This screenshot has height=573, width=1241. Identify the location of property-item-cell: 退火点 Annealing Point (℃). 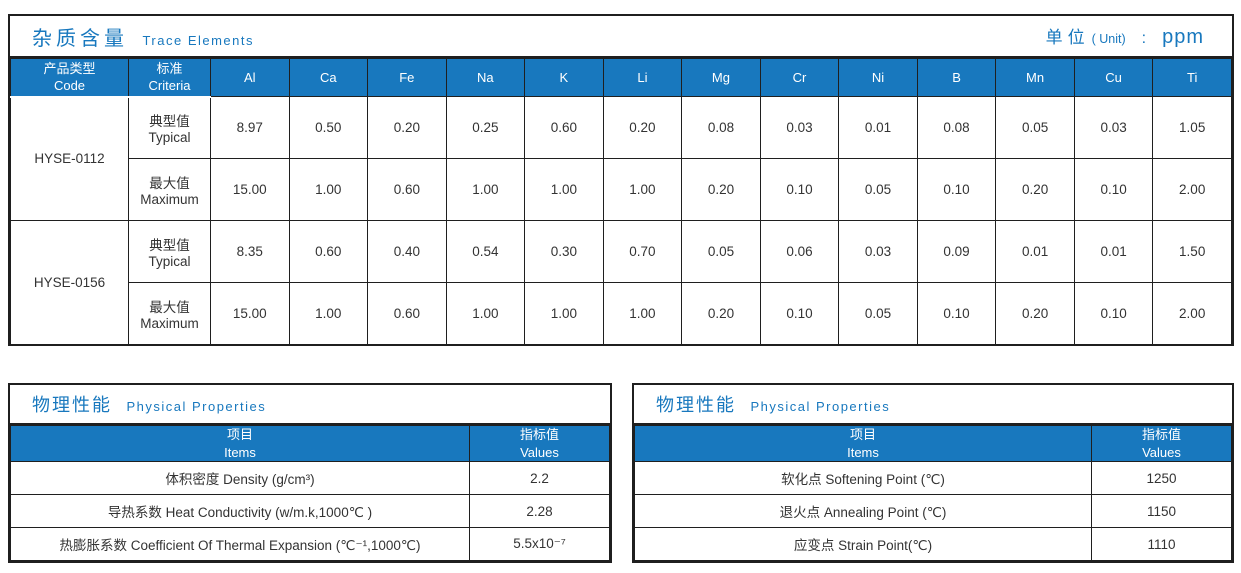
(863, 511).